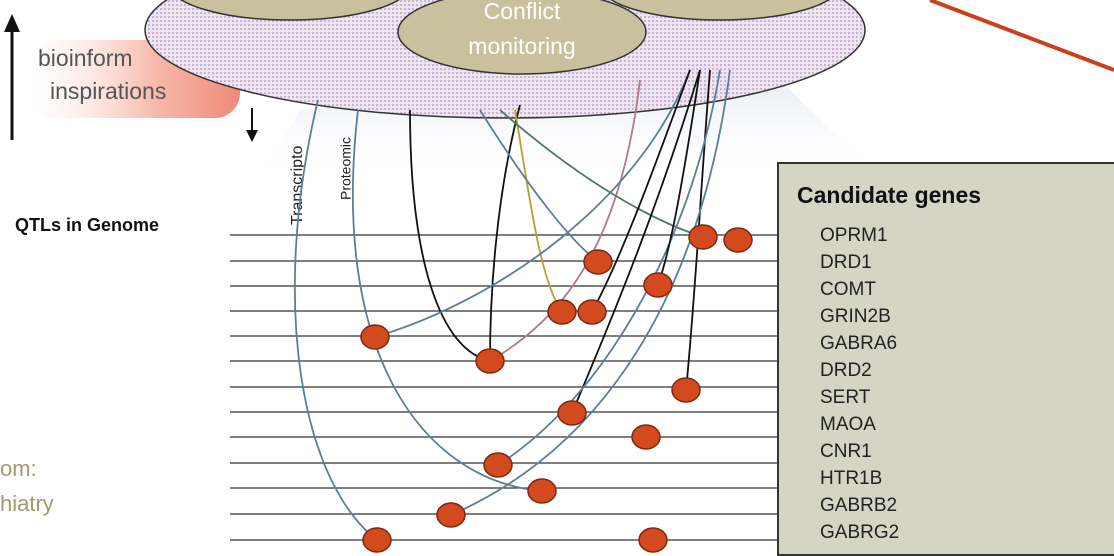 The width and height of the screenshot is (1114, 556). What do you see at coordinates (845, 397) in the screenshot?
I see `gene: SERT` at bounding box center [845, 397].